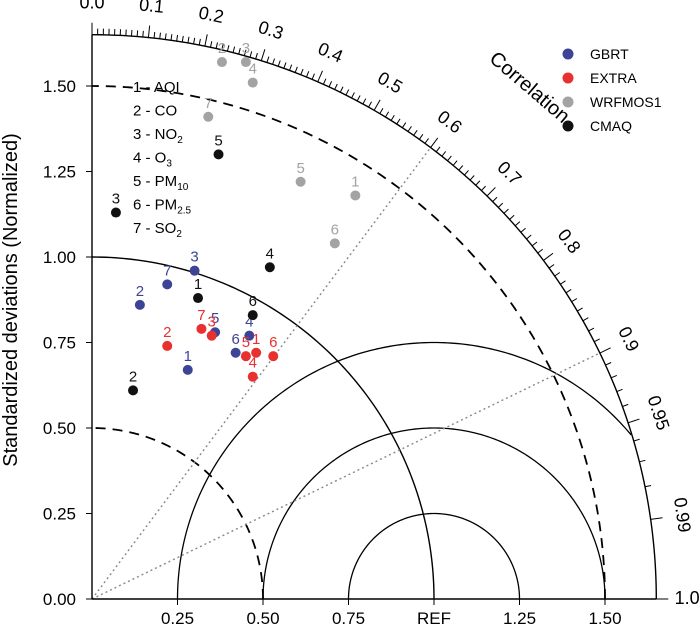  What do you see at coordinates (390, 83) in the screenshot?
I see `correlation-label: 0.5` at bounding box center [390, 83].